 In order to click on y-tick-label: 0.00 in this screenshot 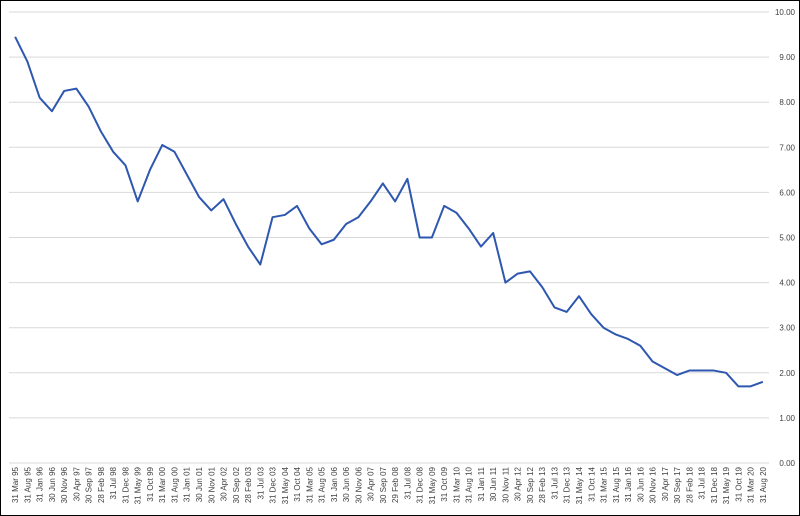, I will do `click(787, 463)`.